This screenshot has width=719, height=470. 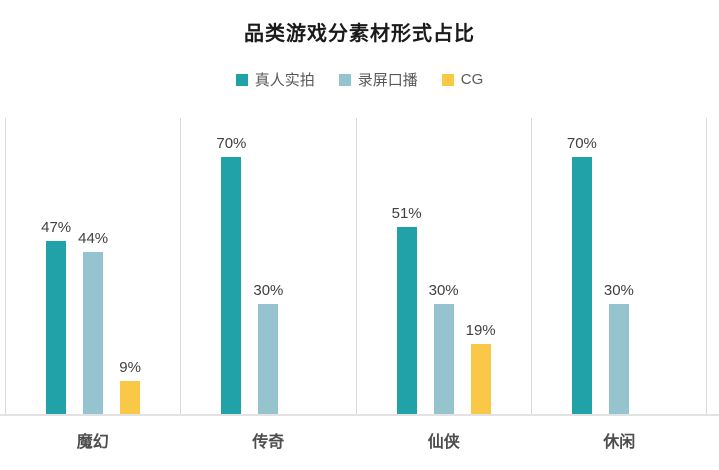 I want to click on legend-label: 录屏口播, so click(x=387, y=80).